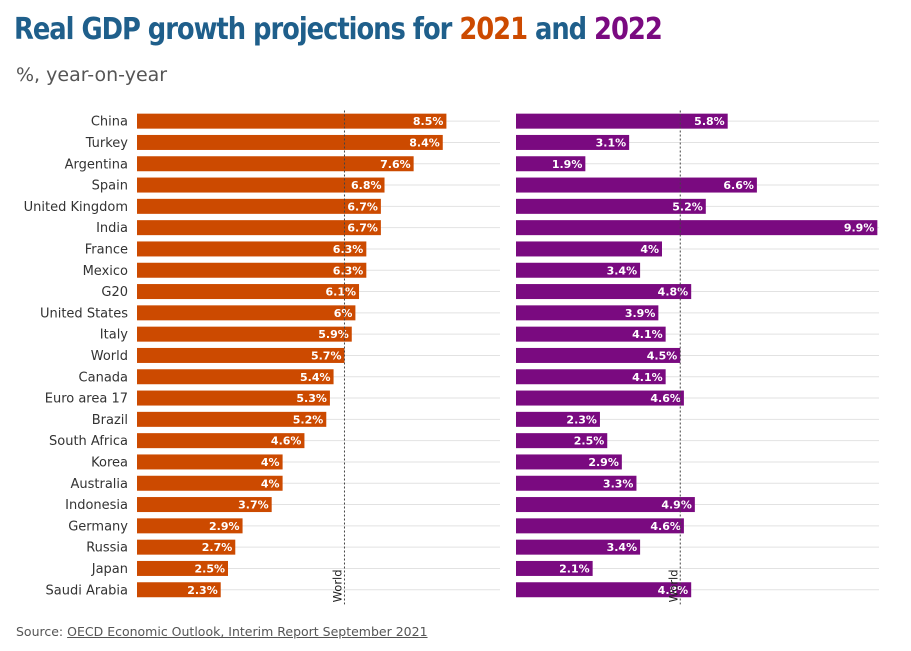 The image size is (911, 651). What do you see at coordinates (428, 121) in the screenshot?
I see `data-label: 8.5%` at bounding box center [428, 121].